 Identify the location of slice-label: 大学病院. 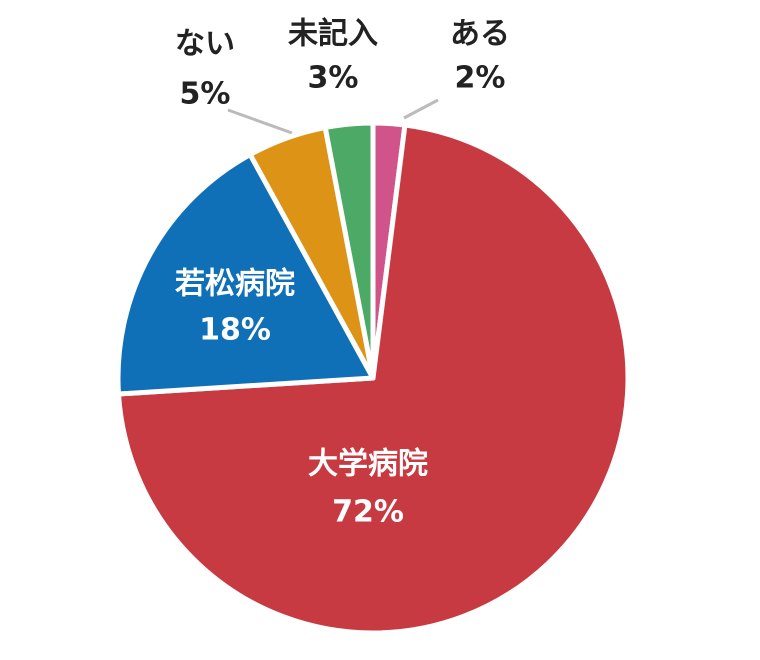
(368, 464).